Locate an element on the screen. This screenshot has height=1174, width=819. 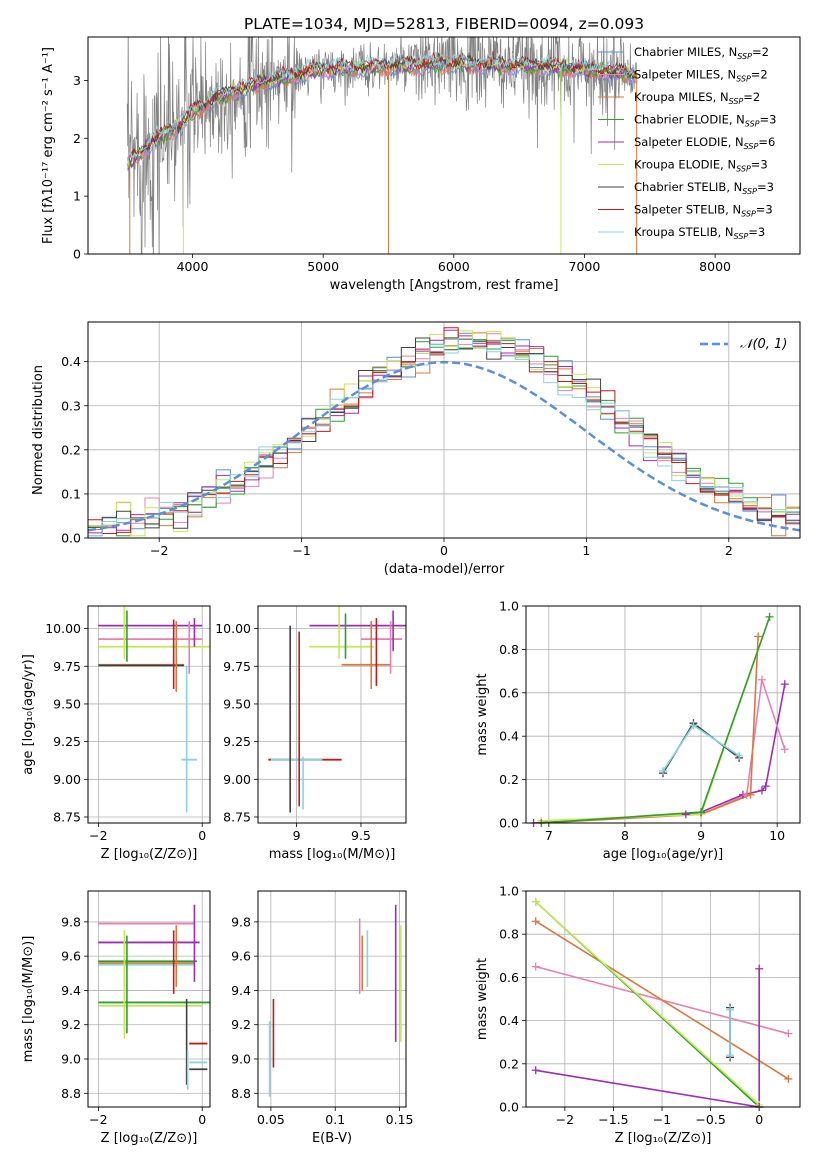
y-tick-label: 0.3 is located at coordinates (71, 405).